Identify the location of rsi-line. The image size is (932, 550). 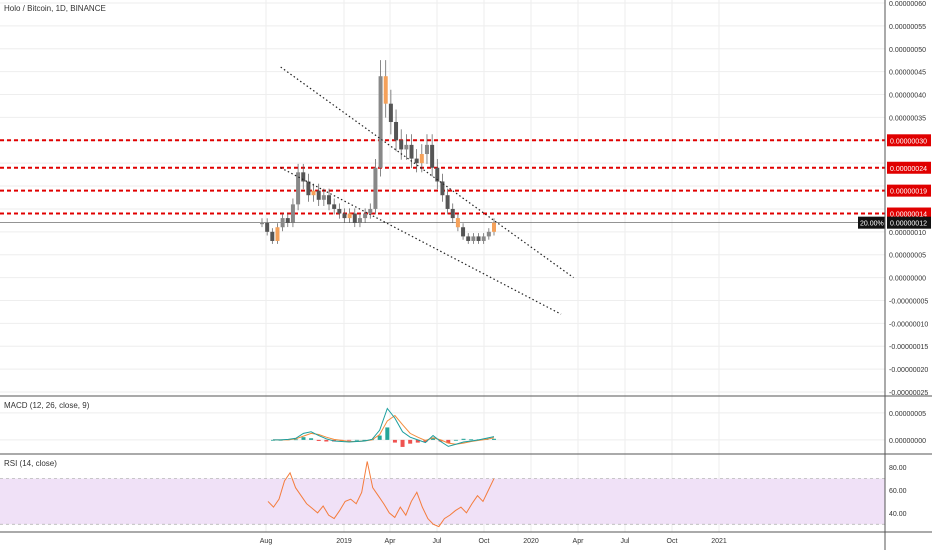
(381, 494).